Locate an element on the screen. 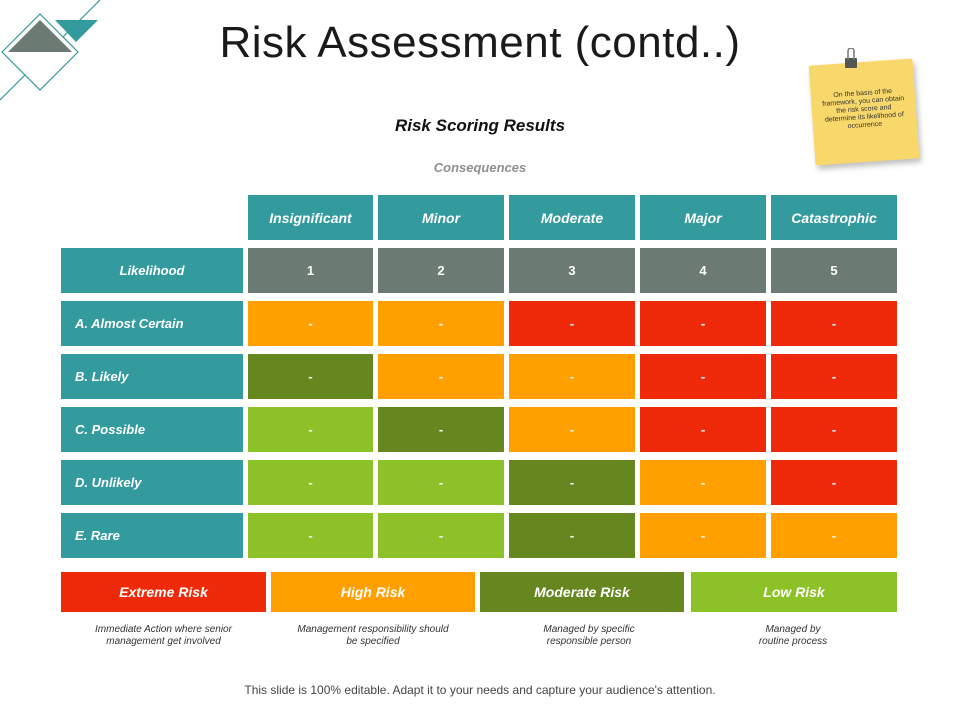 Image resolution: width=960 pixels, height=720 pixels. page-title: Risk Assessment (contd..) is located at coordinates (480, 42).